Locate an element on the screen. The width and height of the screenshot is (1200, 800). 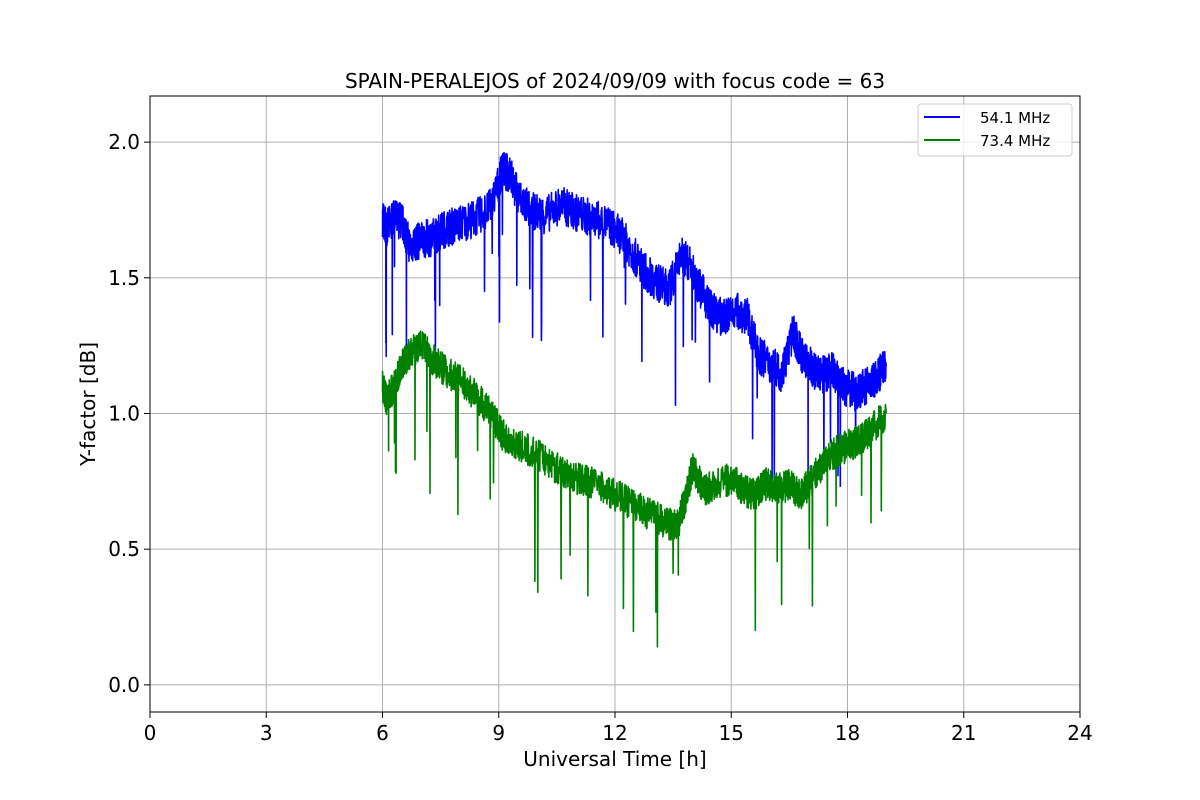
x-tick-label: 15 is located at coordinates (731, 733).